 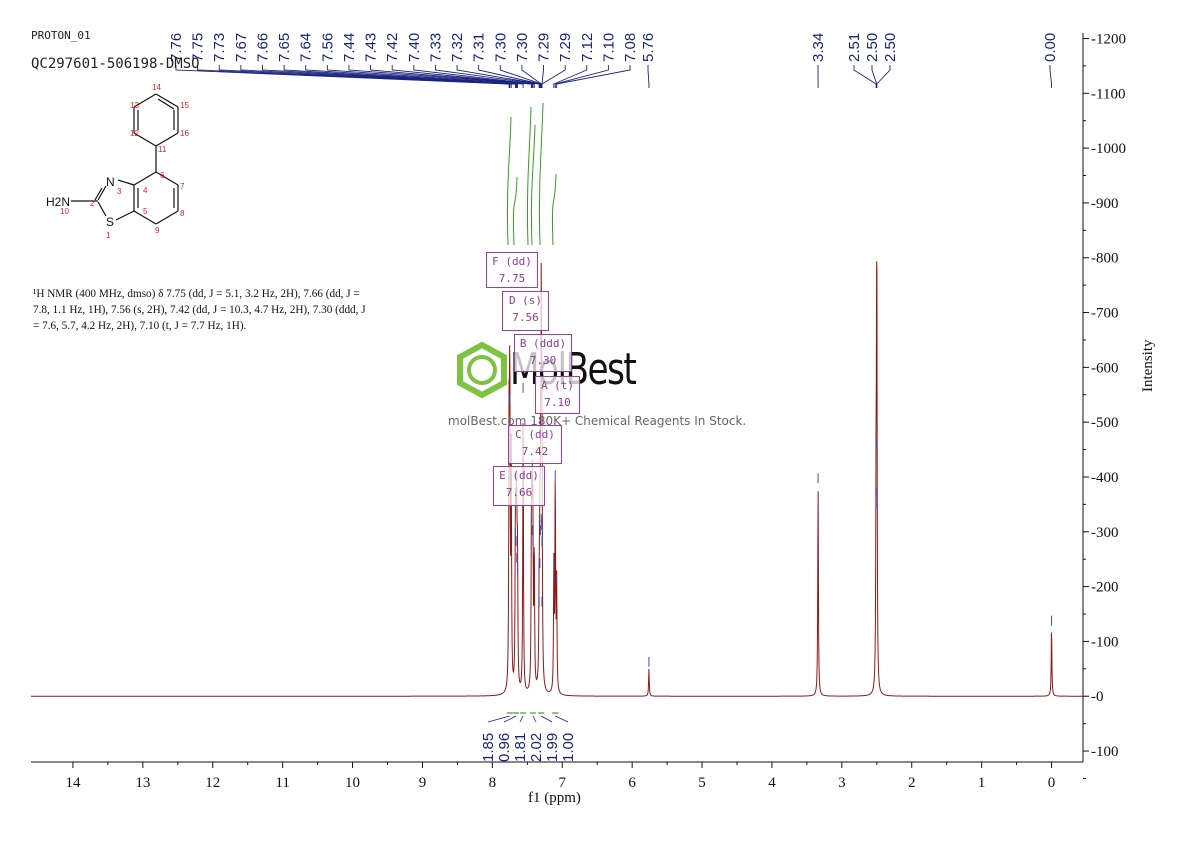 I want to click on peak-shift-label: 7.42, so click(x=392, y=47).